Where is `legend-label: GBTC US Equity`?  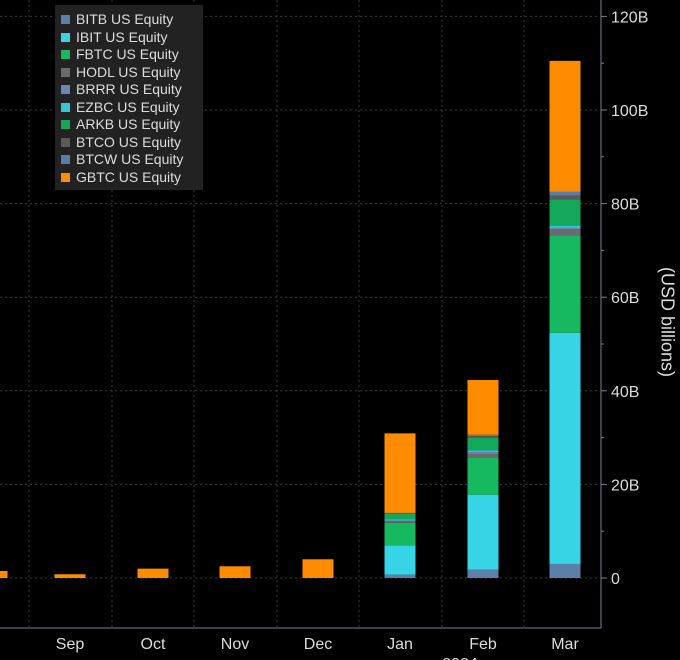 legend-label: GBTC US Equity is located at coordinates (129, 176).